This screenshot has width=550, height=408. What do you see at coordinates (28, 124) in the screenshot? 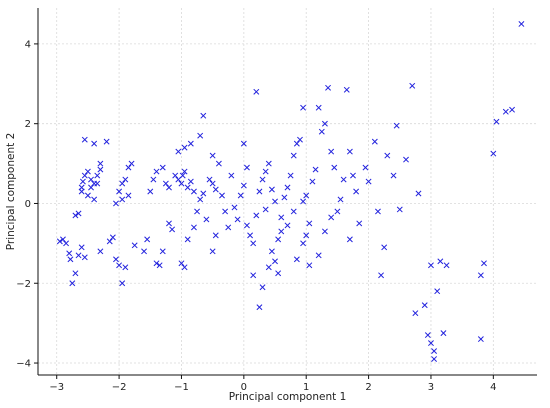
I see `y-tick-label: 2` at bounding box center [28, 124].